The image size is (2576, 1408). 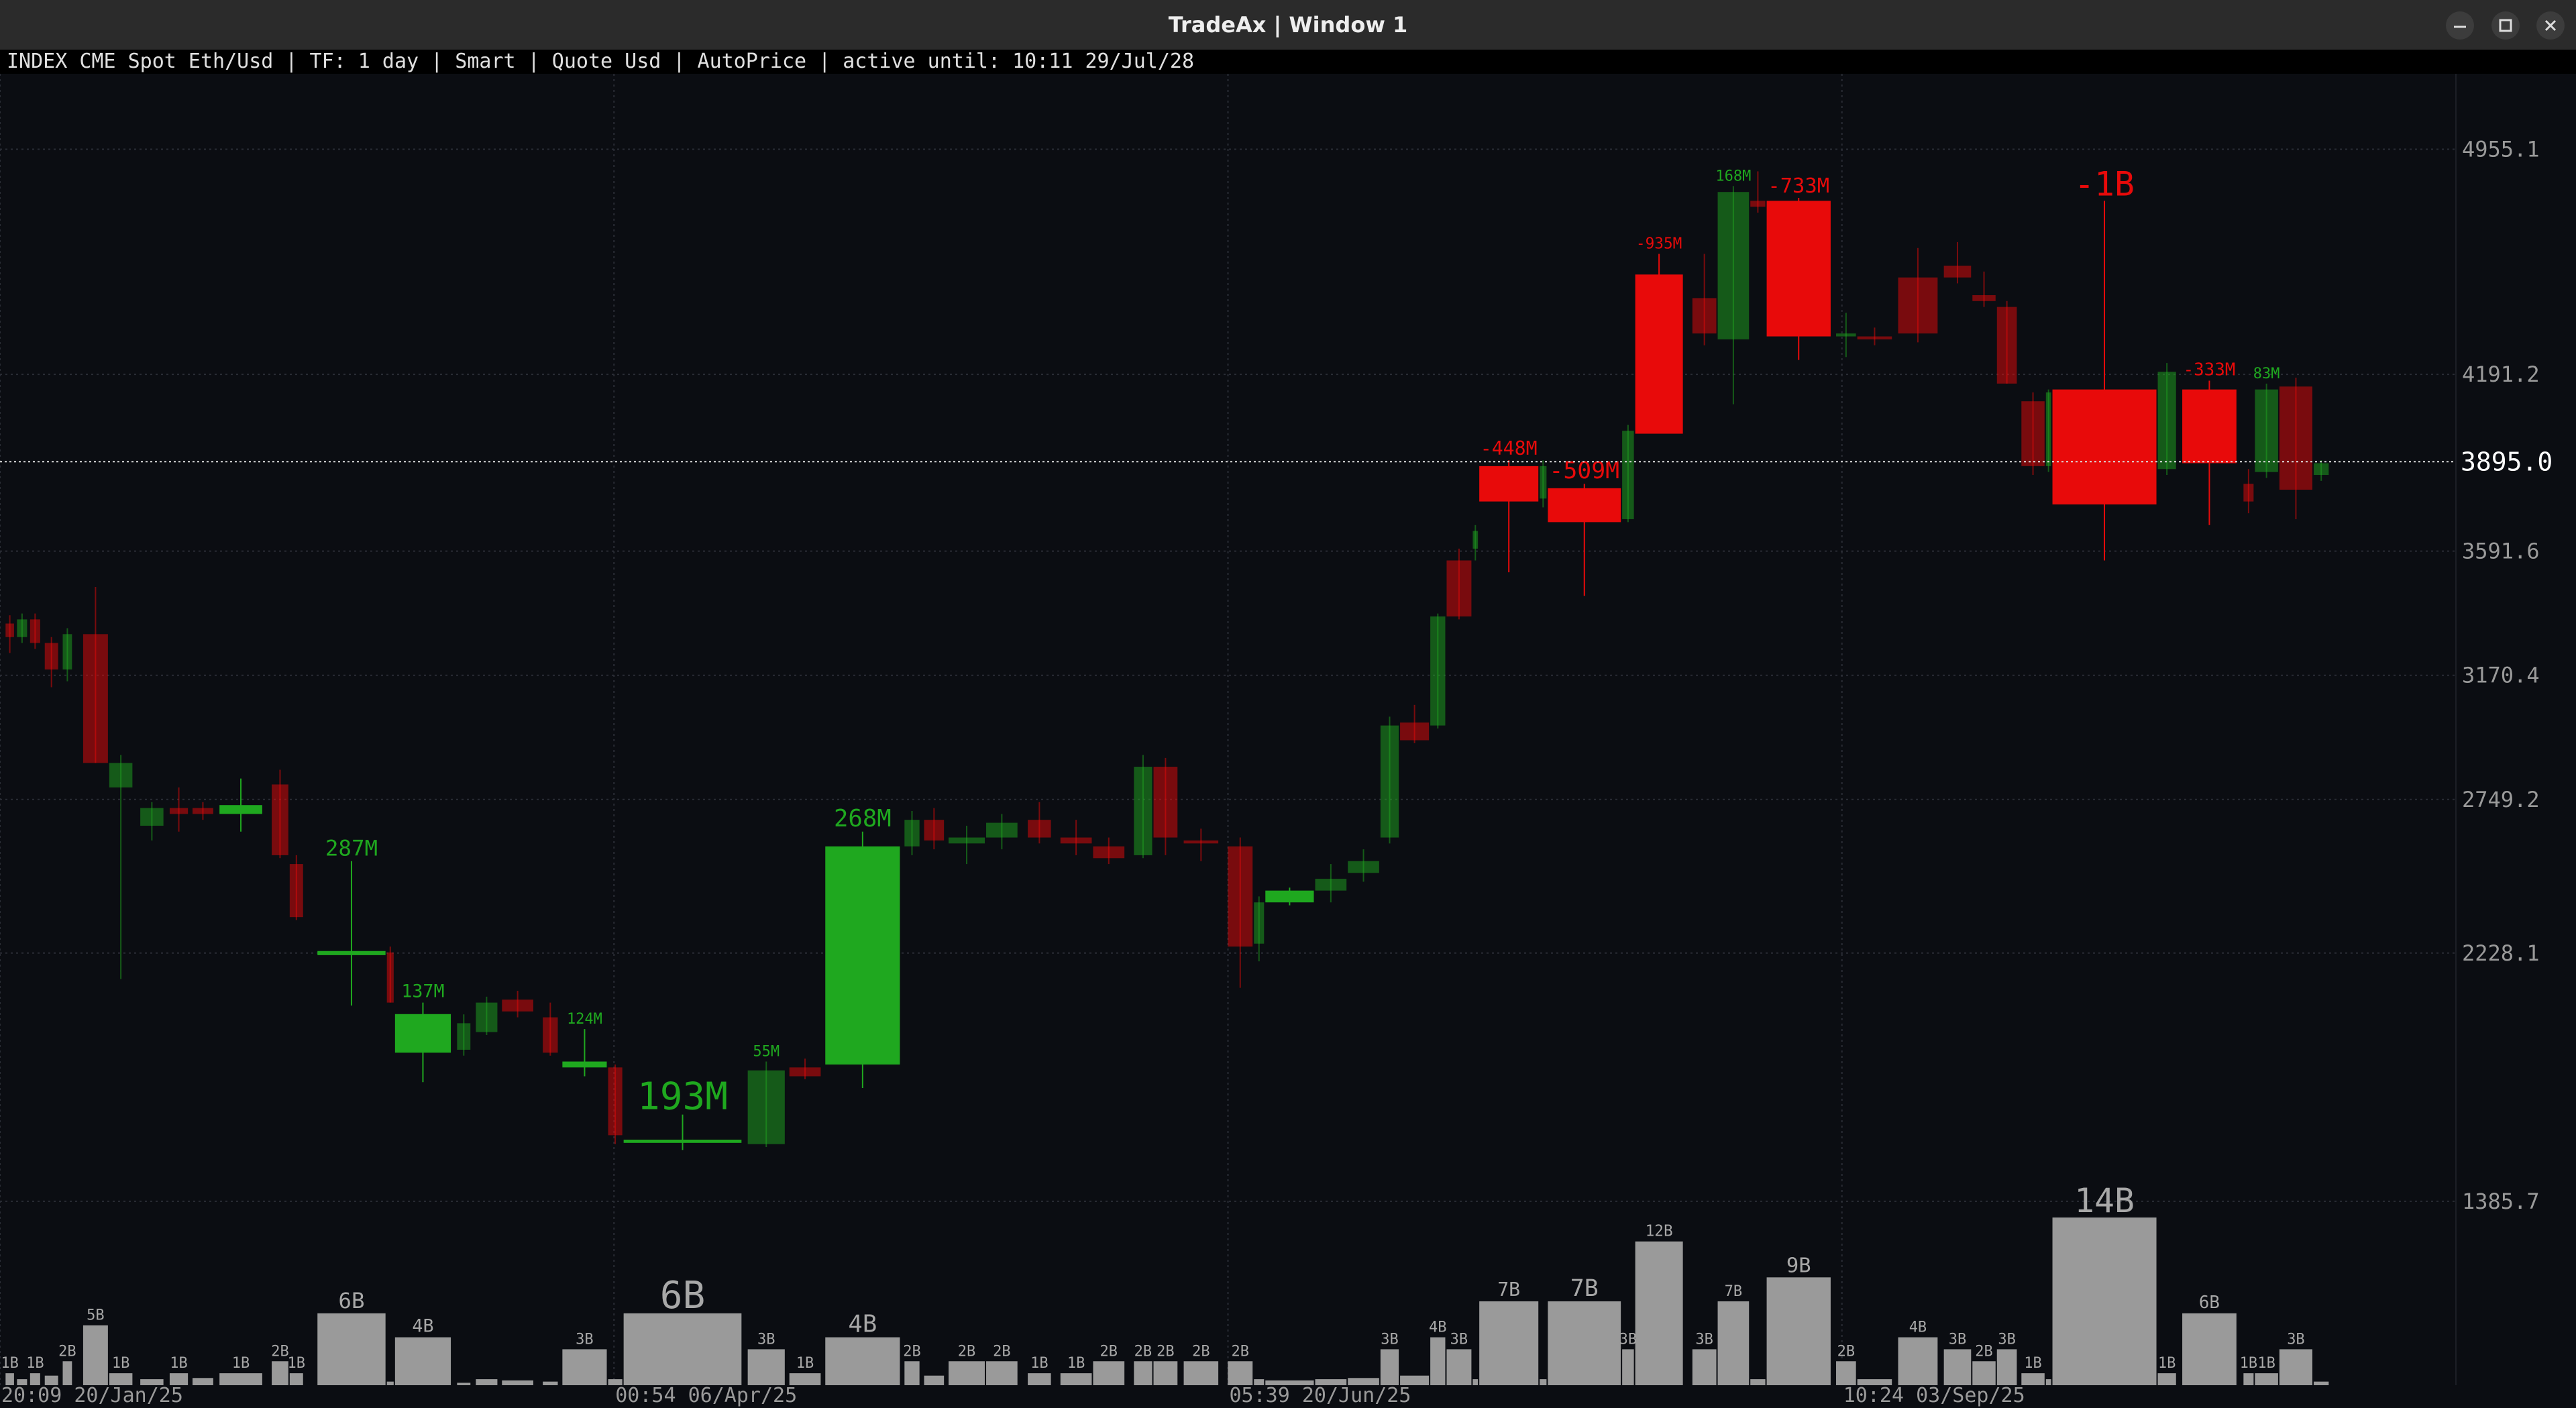 I want to click on delta-label: 287M, so click(x=351, y=848).